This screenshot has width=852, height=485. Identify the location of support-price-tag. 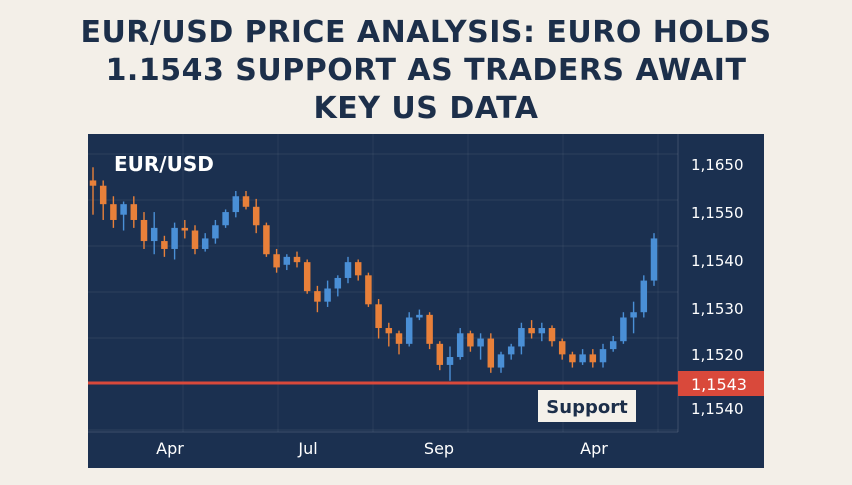
(721, 383).